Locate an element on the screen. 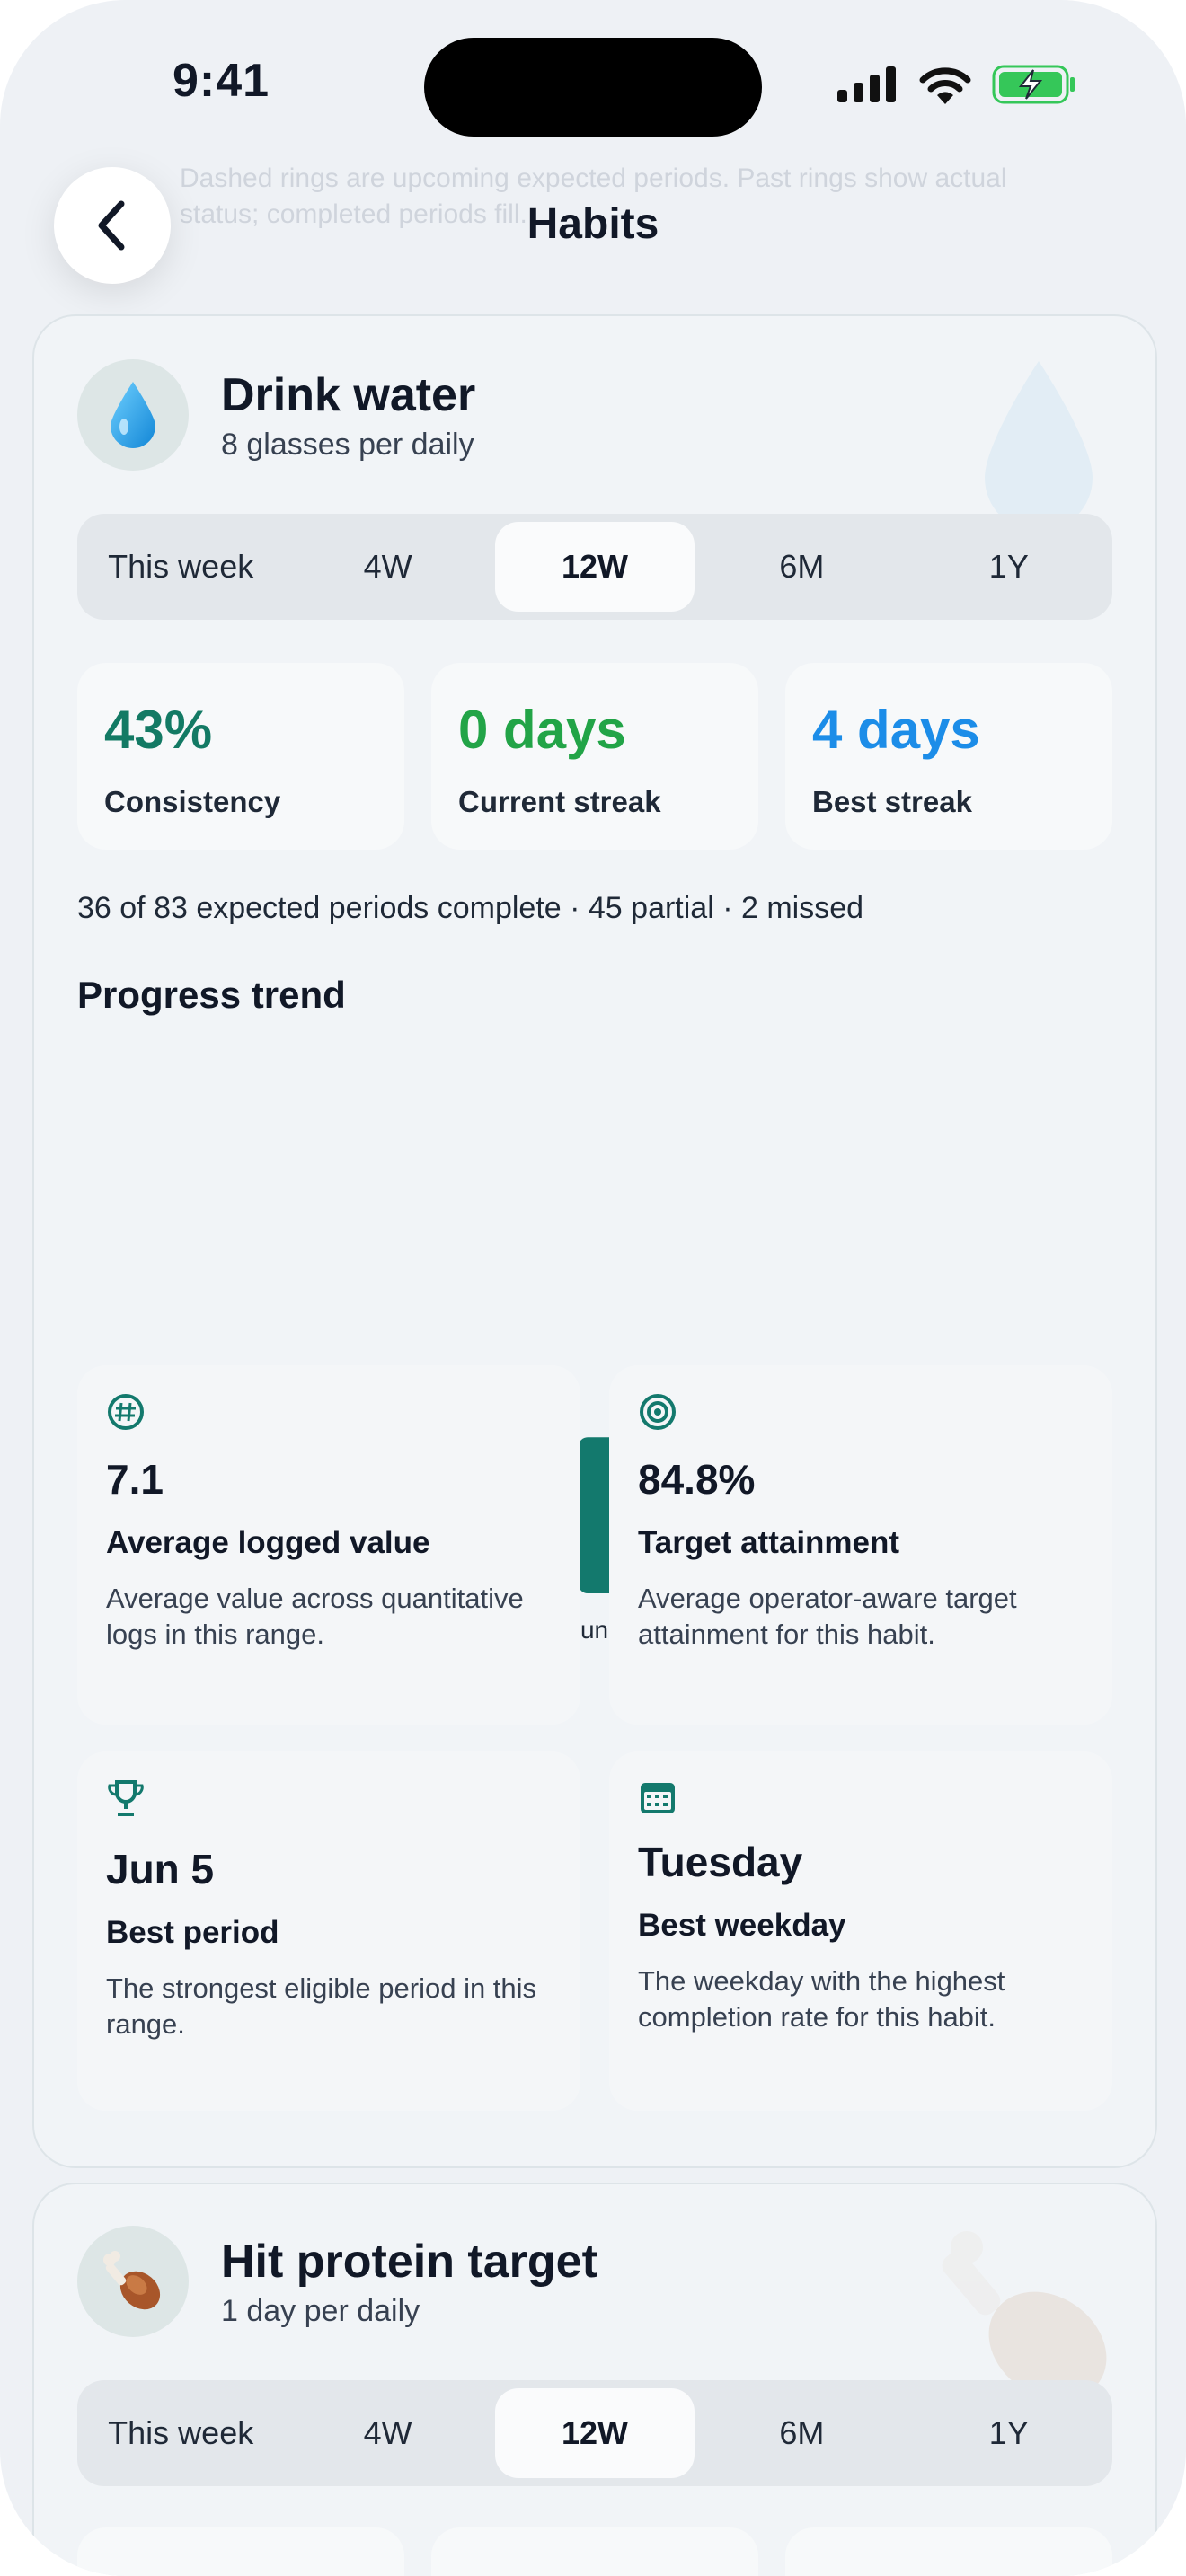  page-title: Habits is located at coordinates (593, 224).